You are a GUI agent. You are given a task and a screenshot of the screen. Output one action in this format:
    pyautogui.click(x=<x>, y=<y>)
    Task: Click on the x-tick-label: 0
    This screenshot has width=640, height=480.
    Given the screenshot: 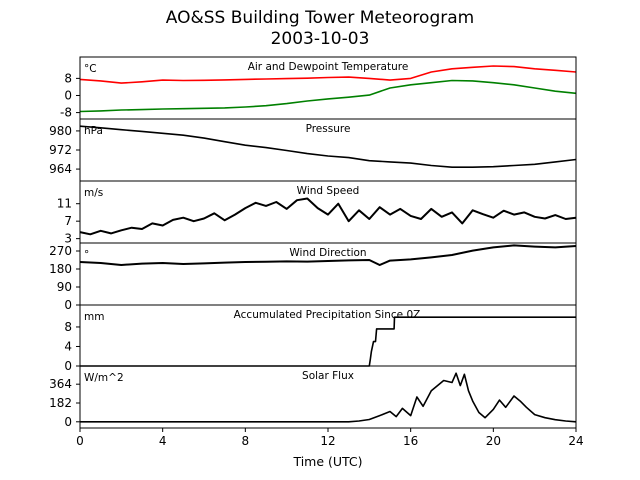 What is the action you would take?
    pyautogui.click(x=80, y=441)
    